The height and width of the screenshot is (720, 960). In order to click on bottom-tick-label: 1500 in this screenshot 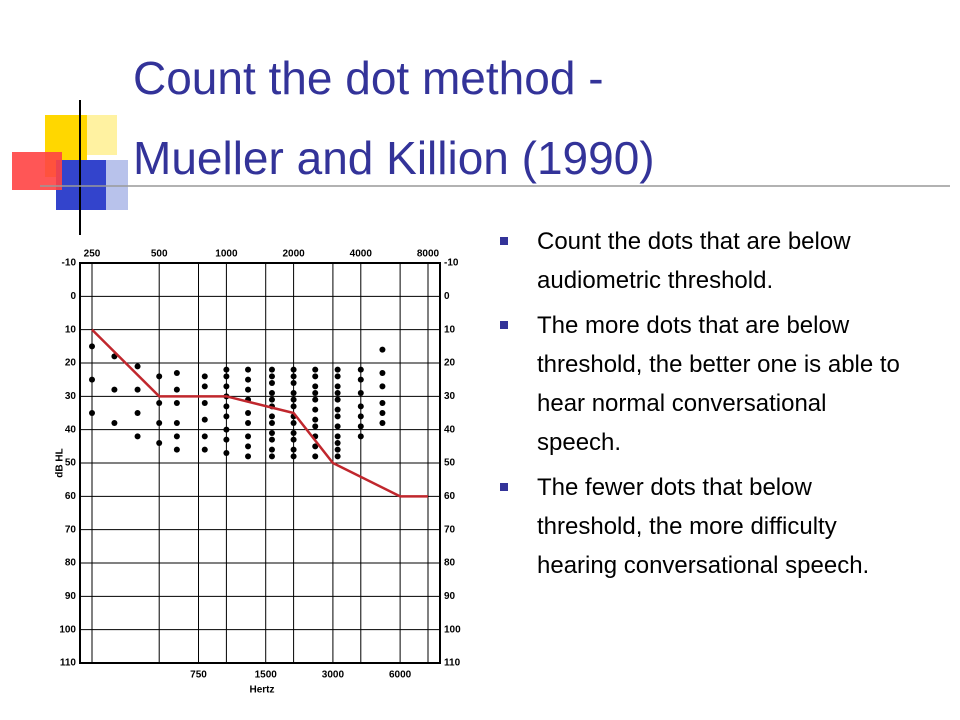, I will do `click(266, 675)`.